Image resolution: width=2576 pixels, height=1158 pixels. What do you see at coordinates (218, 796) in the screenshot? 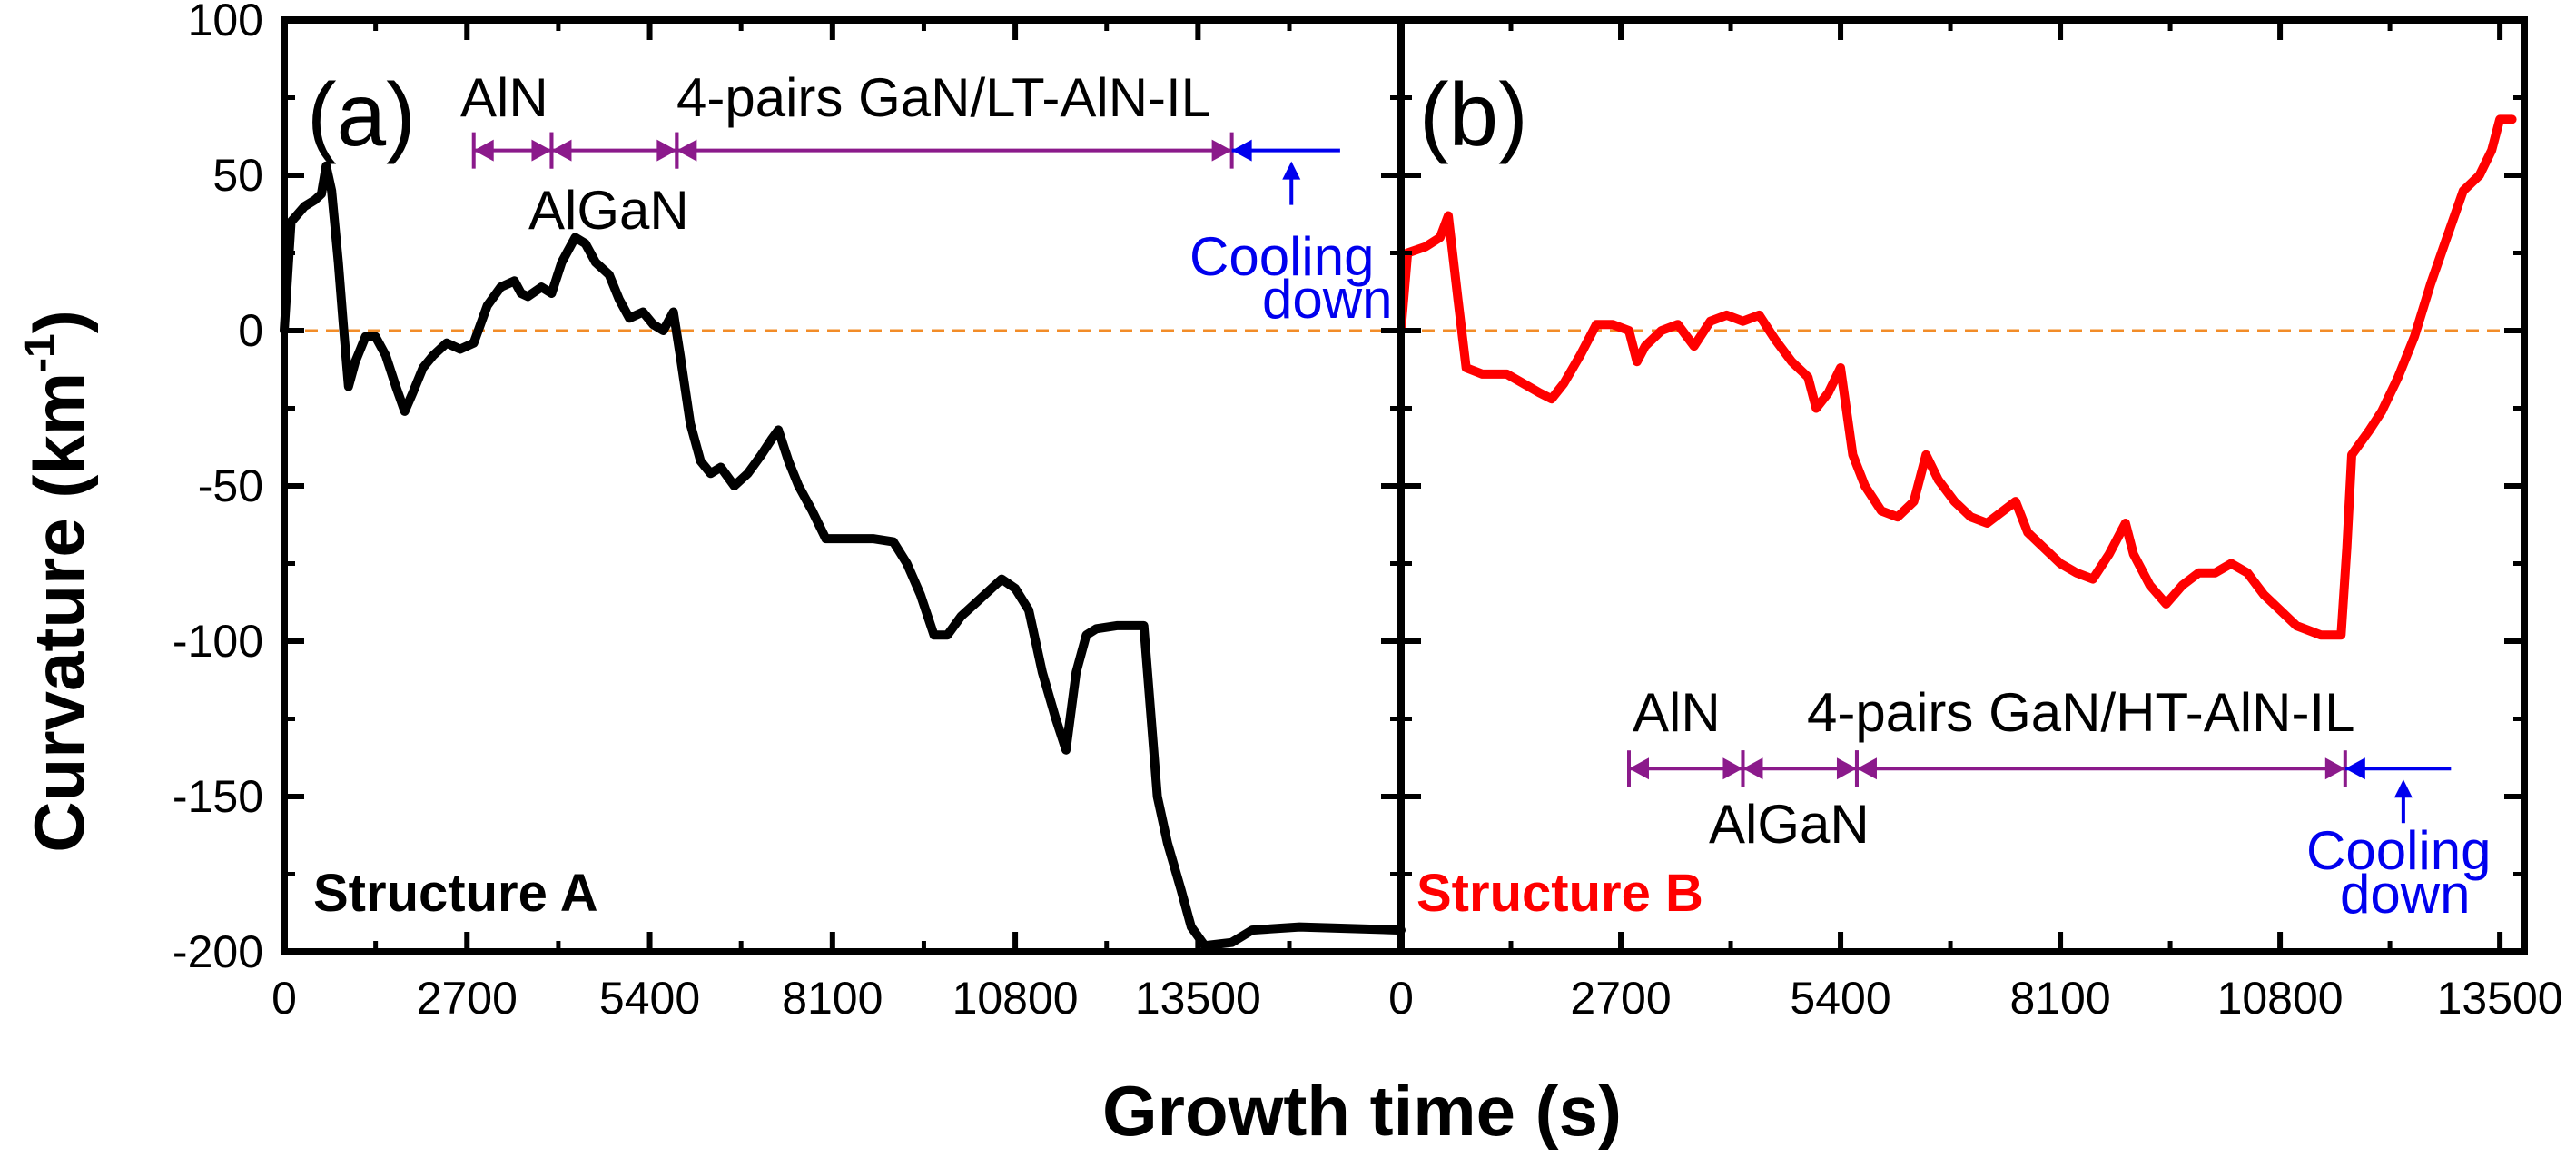
I see `y-tick-label-5: -150` at bounding box center [218, 796].